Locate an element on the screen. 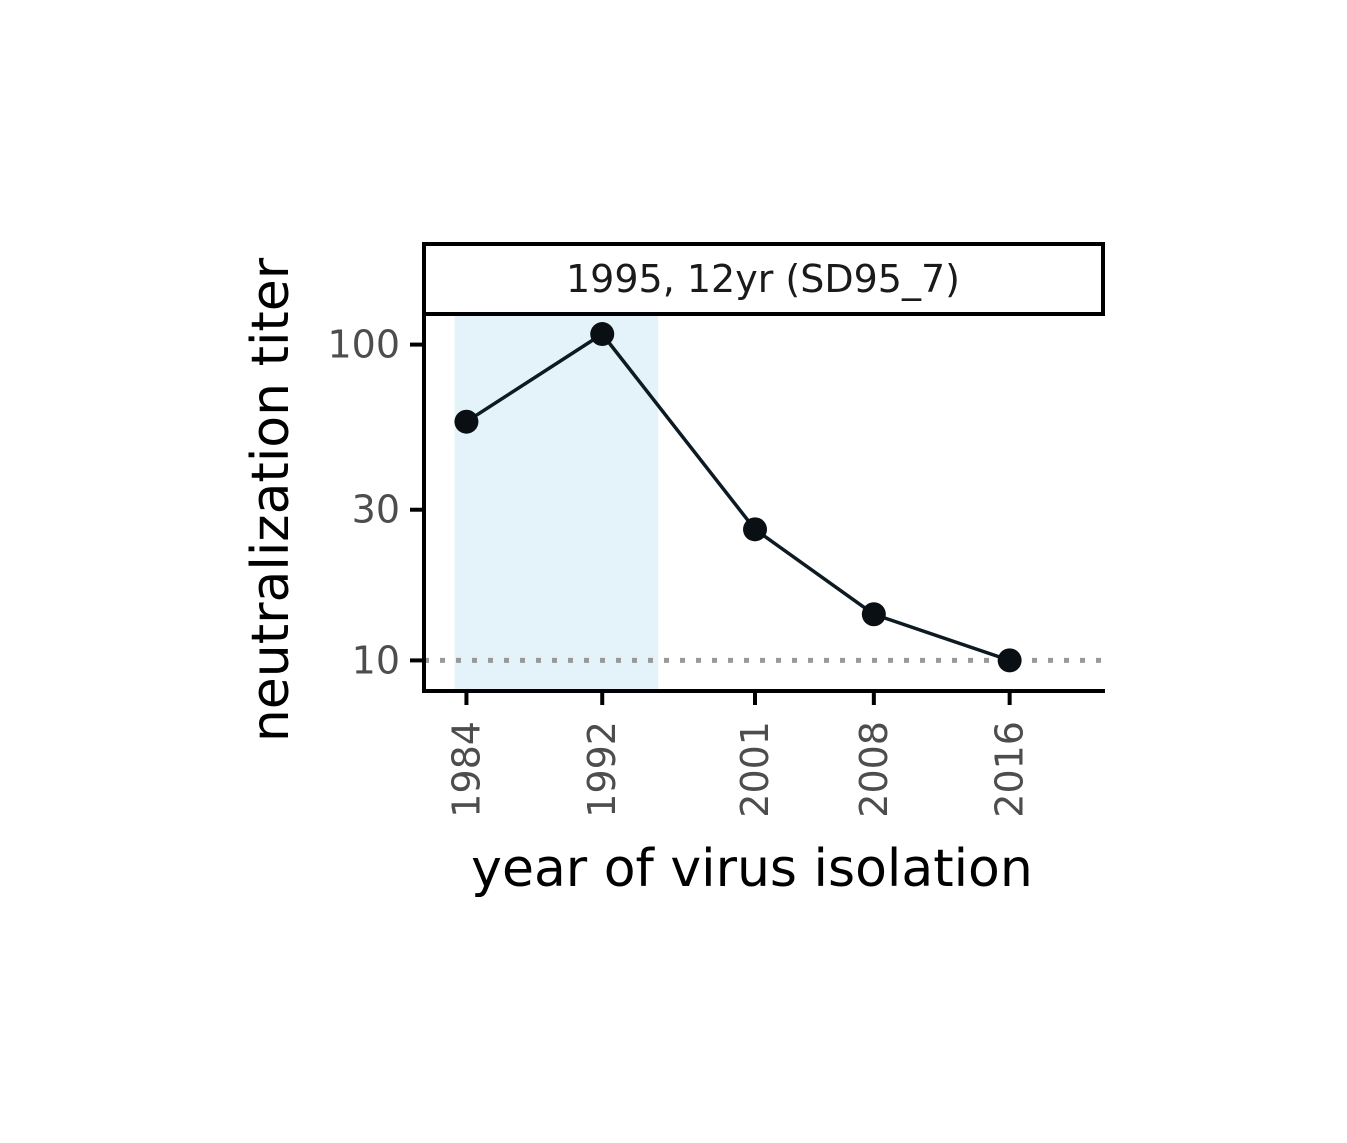  highlight-band is located at coordinates (556, 502).